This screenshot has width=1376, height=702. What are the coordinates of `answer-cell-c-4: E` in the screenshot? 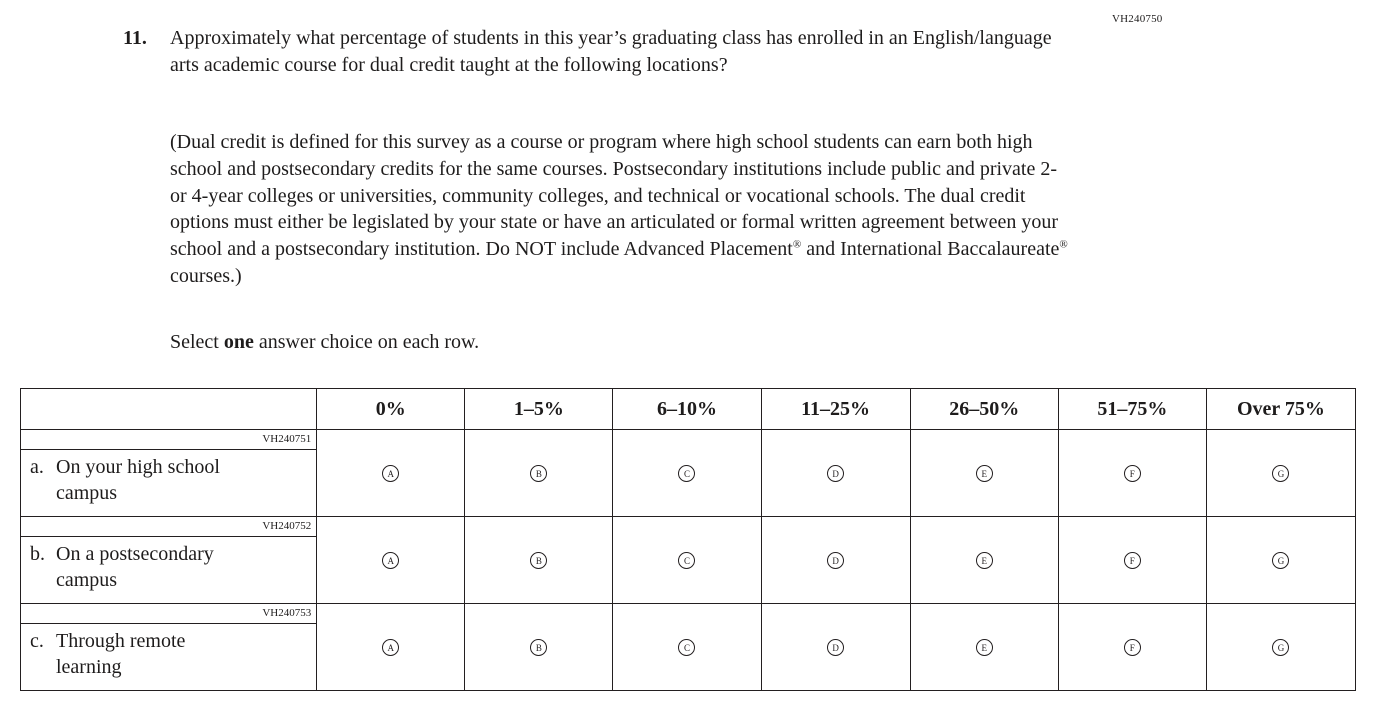 It's located at (984, 647).